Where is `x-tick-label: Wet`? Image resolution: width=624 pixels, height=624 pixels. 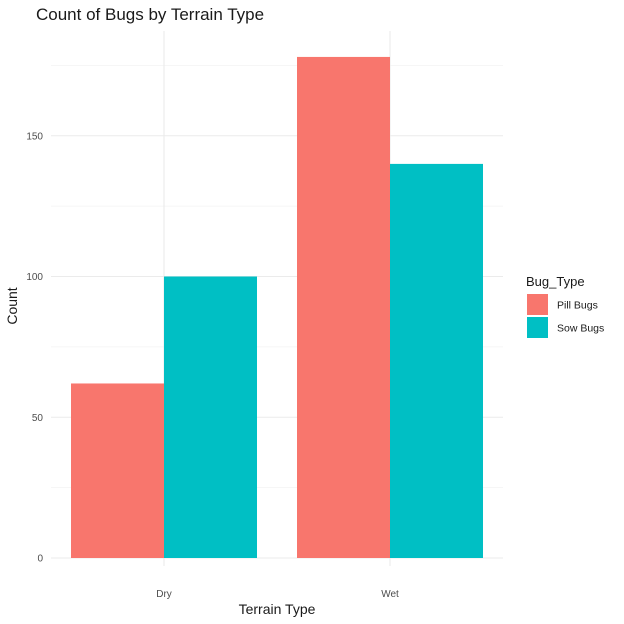
x-tick-label: Wet is located at coordinates (390, 594).